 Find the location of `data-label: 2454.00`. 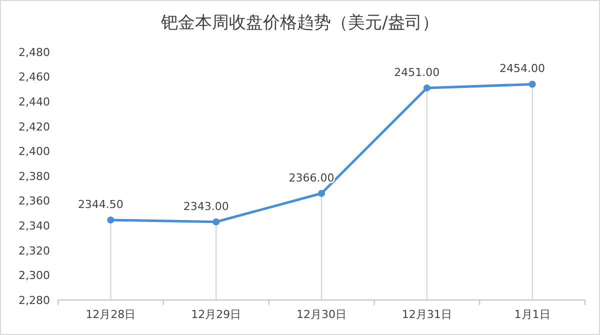

data-label: 2454.00 is located at coordinates (523, 69).